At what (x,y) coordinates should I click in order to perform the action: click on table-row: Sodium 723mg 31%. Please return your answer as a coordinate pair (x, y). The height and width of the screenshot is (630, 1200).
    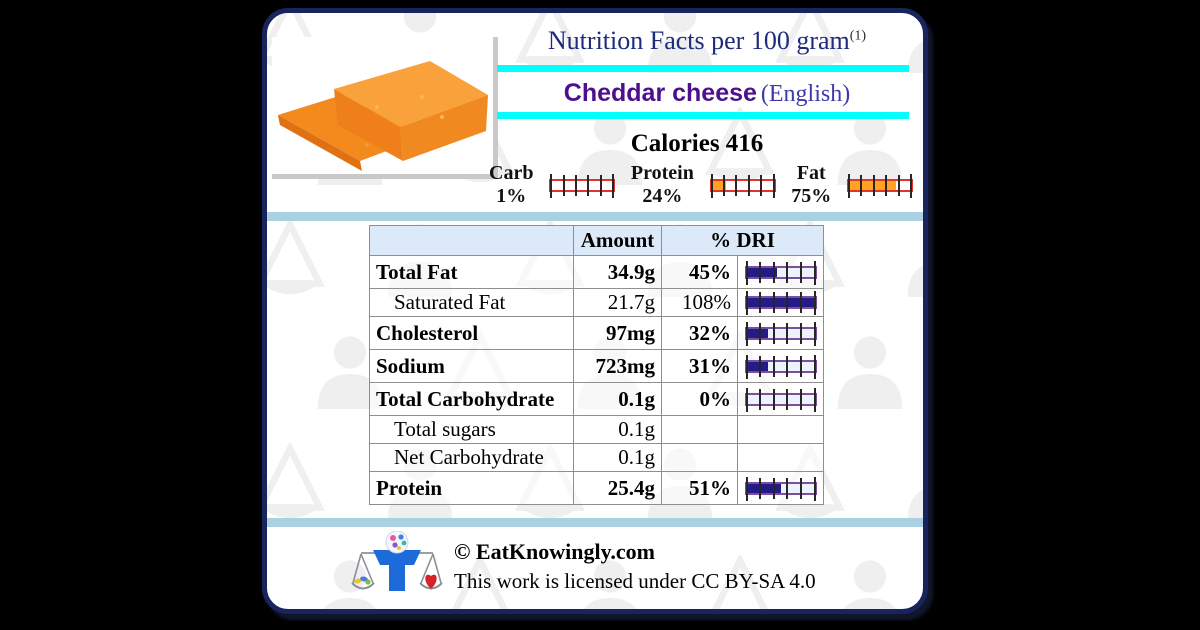
    Looking at the image, I should click on (596, 366).